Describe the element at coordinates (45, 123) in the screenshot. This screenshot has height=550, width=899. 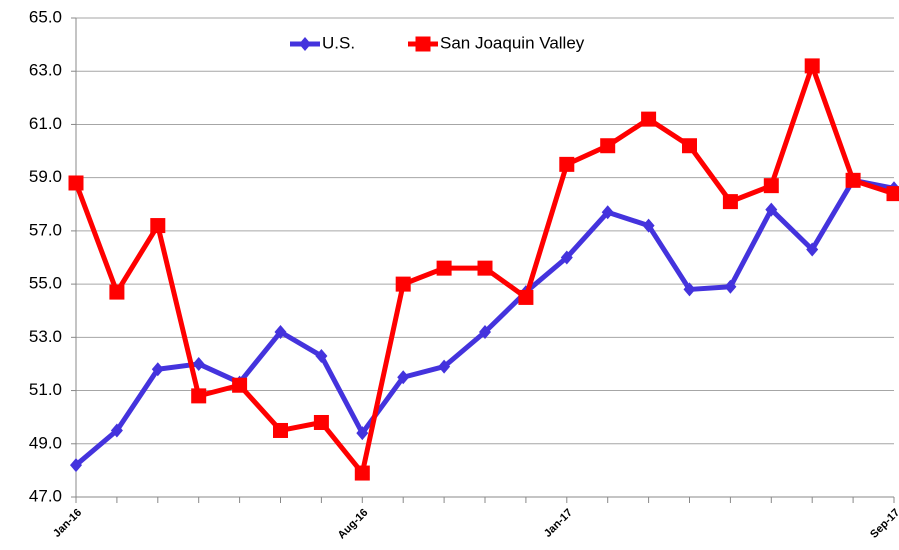
I see `y-tick-label: 61.0` at that location.